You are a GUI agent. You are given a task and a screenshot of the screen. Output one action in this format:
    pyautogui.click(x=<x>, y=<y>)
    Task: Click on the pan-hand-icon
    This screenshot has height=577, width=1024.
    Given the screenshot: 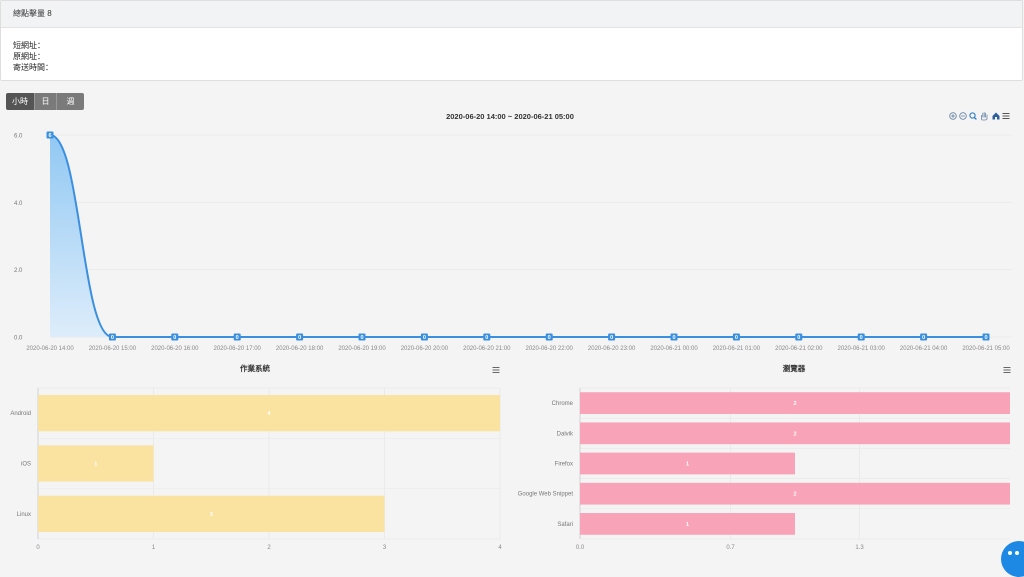 What is the action you would take?
    pyautogui.click(x=984, y=116)
    